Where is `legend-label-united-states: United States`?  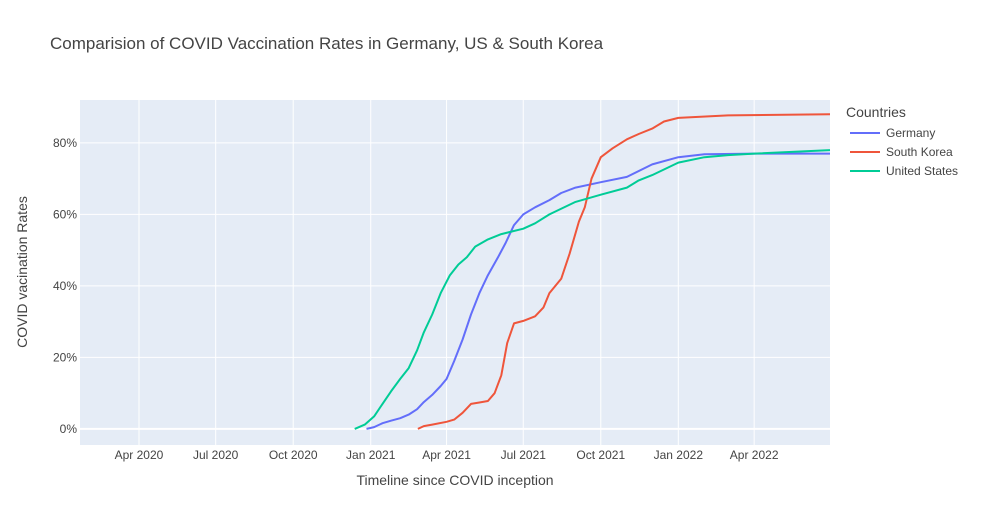
legend-label-united-states: United States is located at coordinates (922, 170).